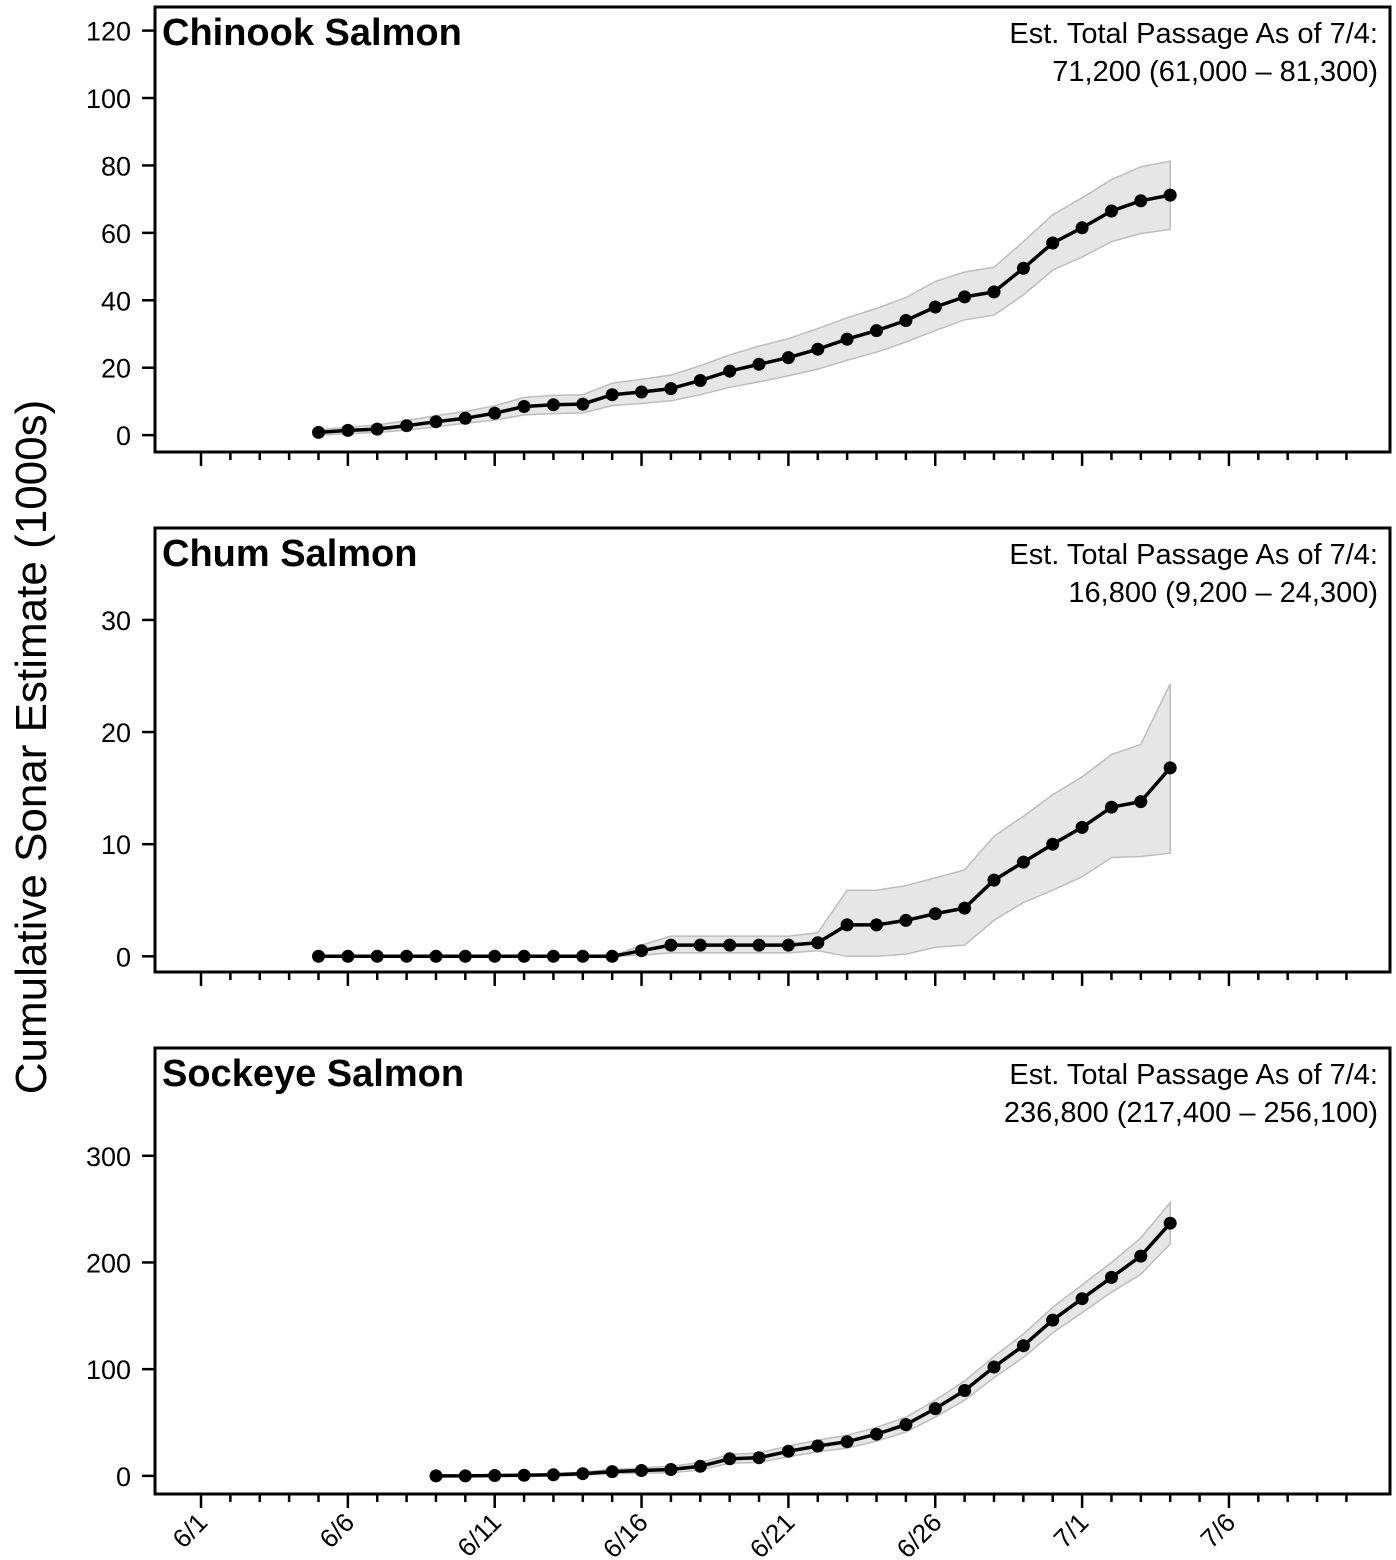 The image size is (1396, 1560). Describe the element at coordinates (919, 1533) in the screenshot. I see `x-tick-label: 6/26` at that location.